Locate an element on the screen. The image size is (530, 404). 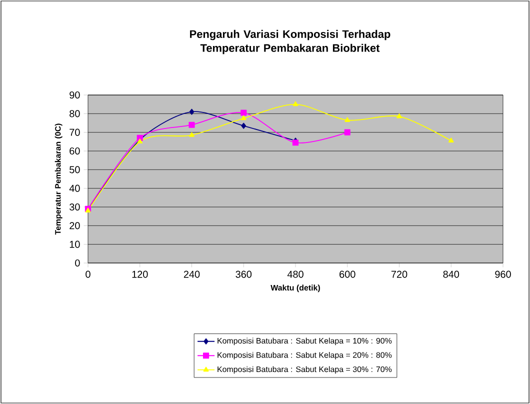
y-tick-label: 70 is located at coordinates (75, 132).